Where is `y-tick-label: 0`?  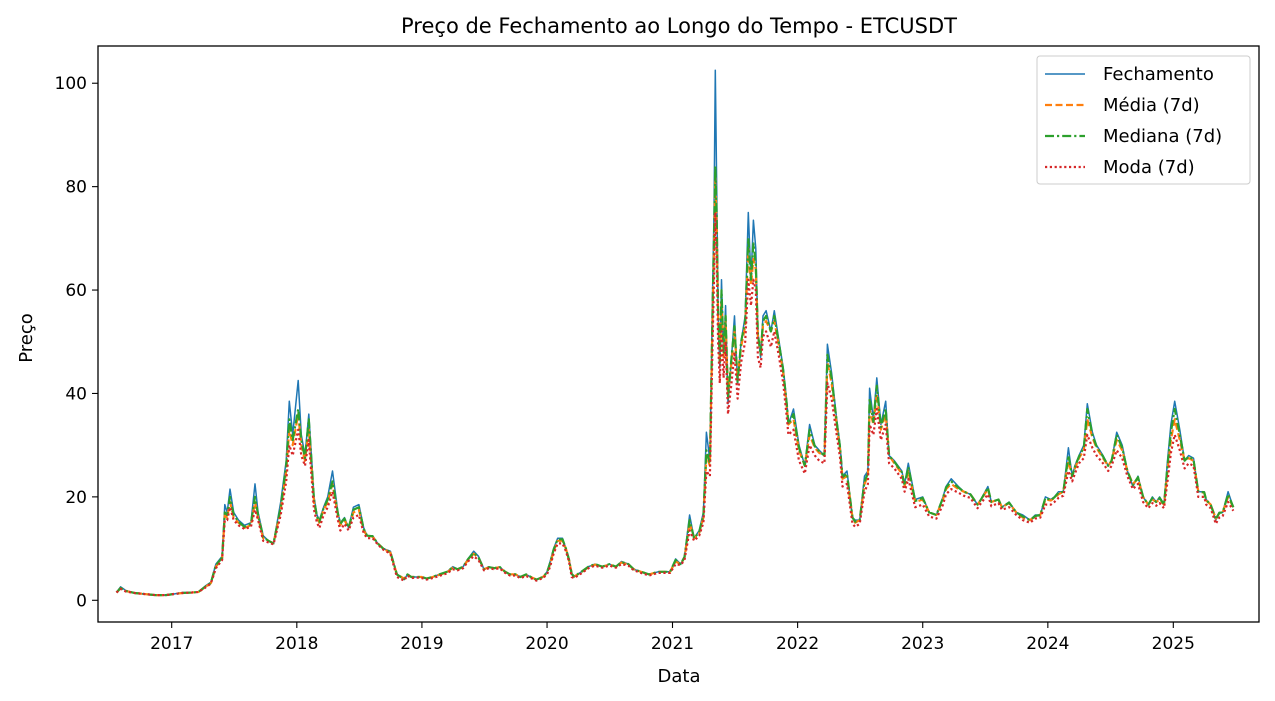
y-tick-label: 0 is located at coordinates (81, 601).